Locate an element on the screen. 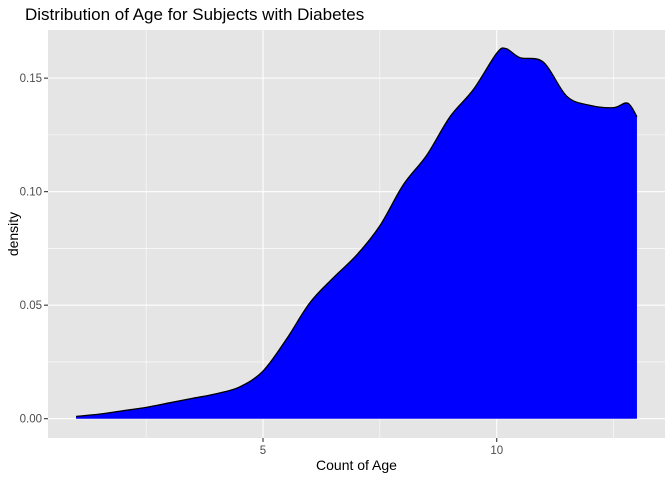 The width and height of the screenshot is (672, 480). x-tick-label: 5 is located at coordinates (263, 451).